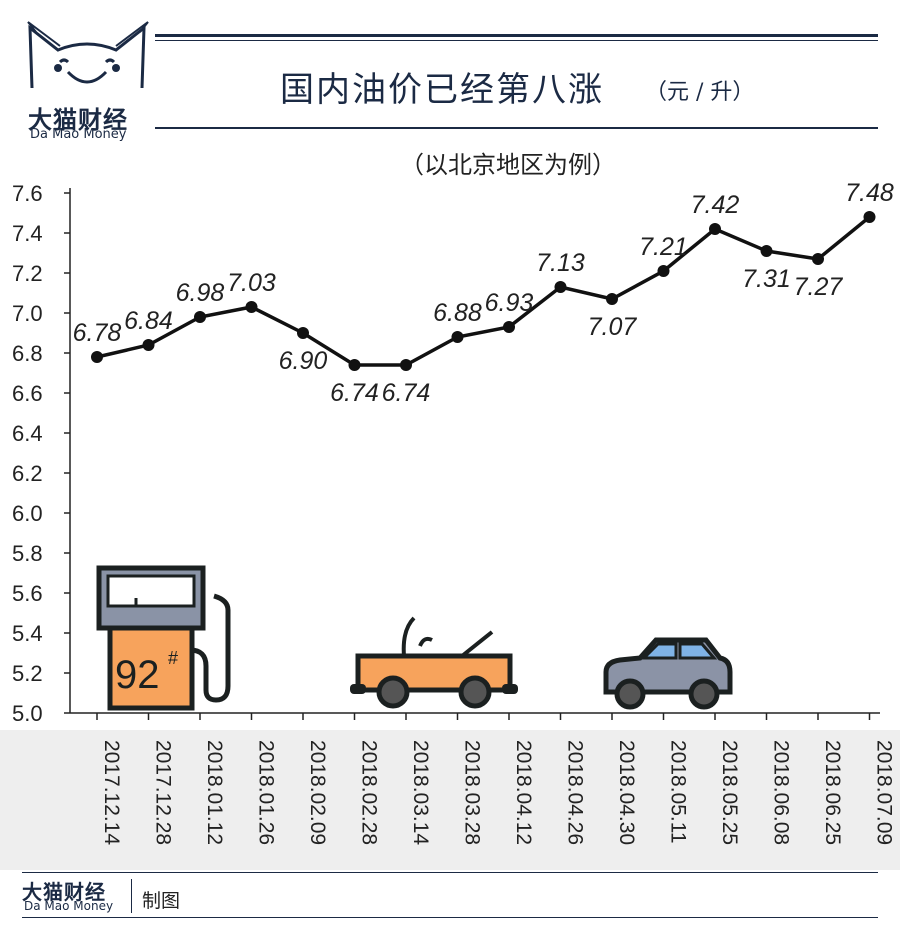  What do you see at coordinates (27, 273) in the screenshot?
I see `y-tick-label: 7.2` at bounding box center [27, 273].